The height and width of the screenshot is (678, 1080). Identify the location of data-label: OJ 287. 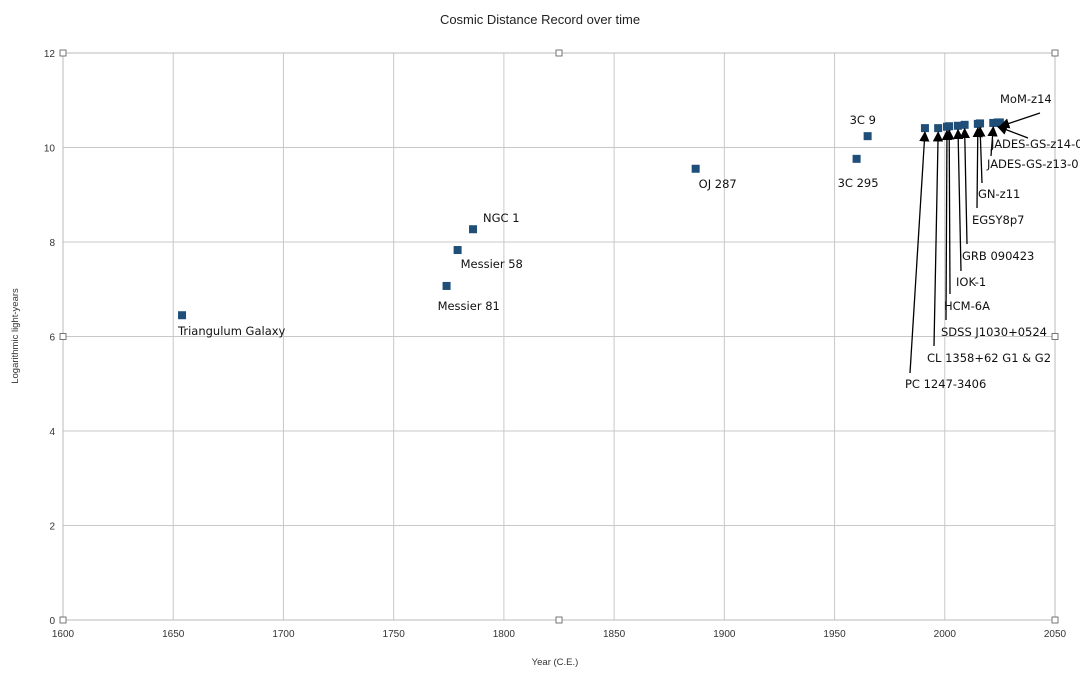
(718, 184).